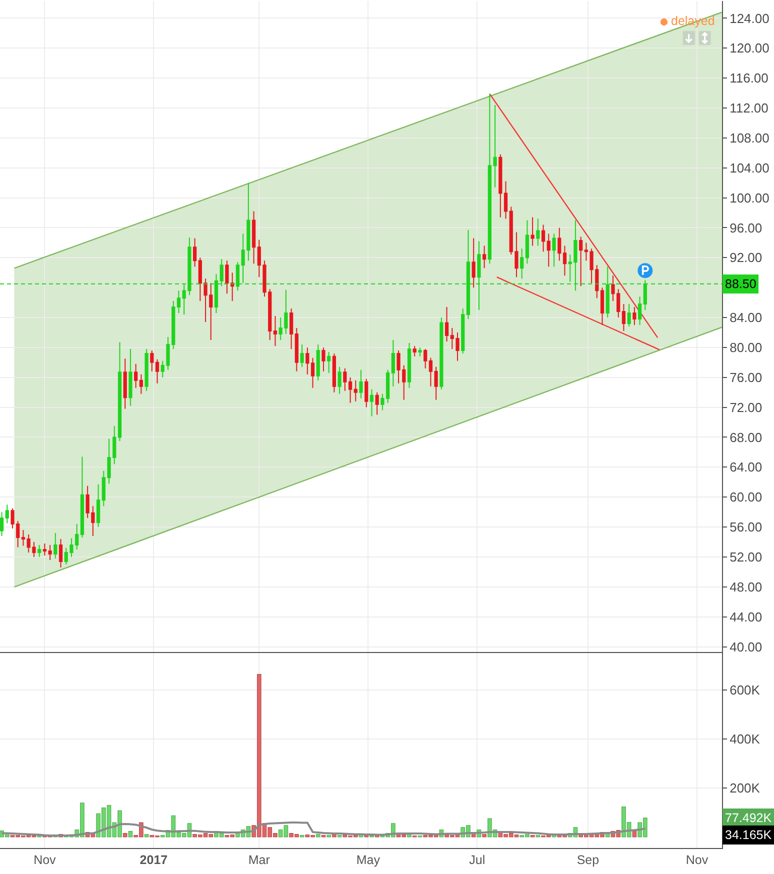  I want to click on ref-line-label: 88.50, so click(740, 284).